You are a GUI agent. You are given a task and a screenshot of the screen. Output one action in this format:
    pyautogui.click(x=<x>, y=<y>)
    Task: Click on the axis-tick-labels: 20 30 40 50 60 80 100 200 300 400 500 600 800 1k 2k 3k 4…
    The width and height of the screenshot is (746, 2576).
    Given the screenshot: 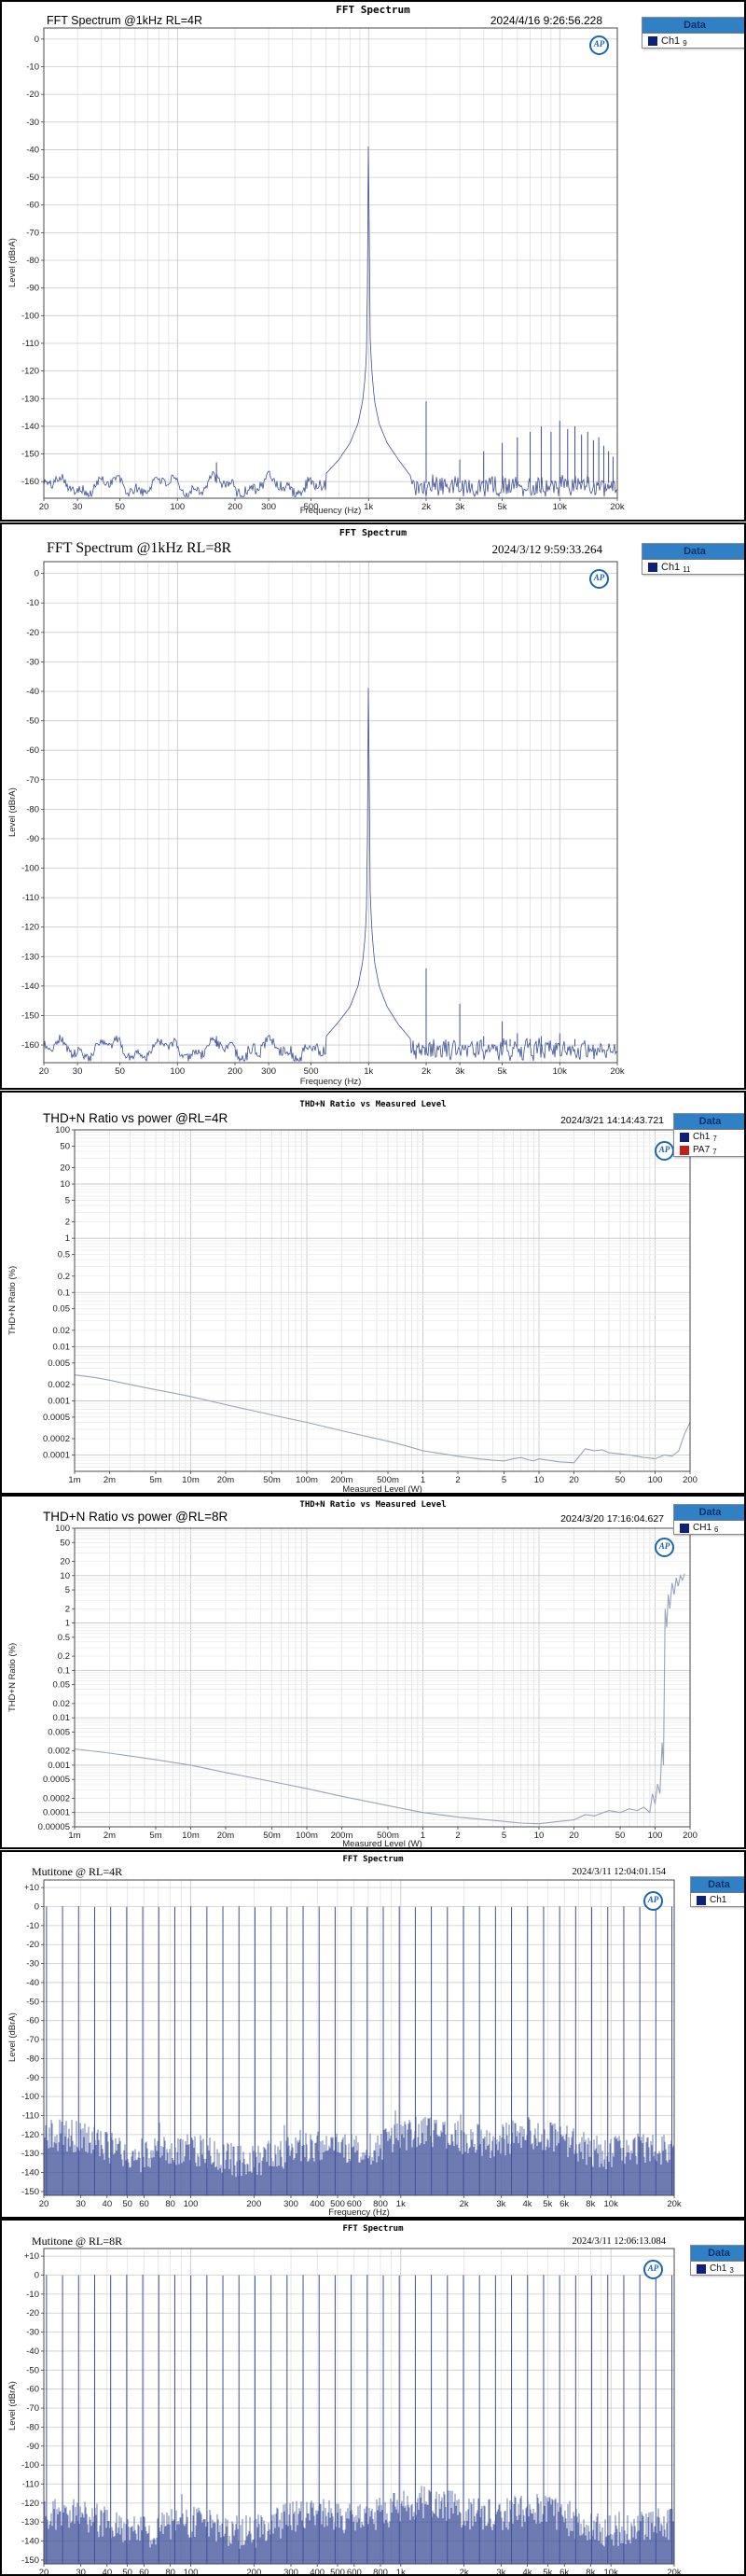 What is the action you would take?
    pyautogui.click(x=351, y=2046)
    